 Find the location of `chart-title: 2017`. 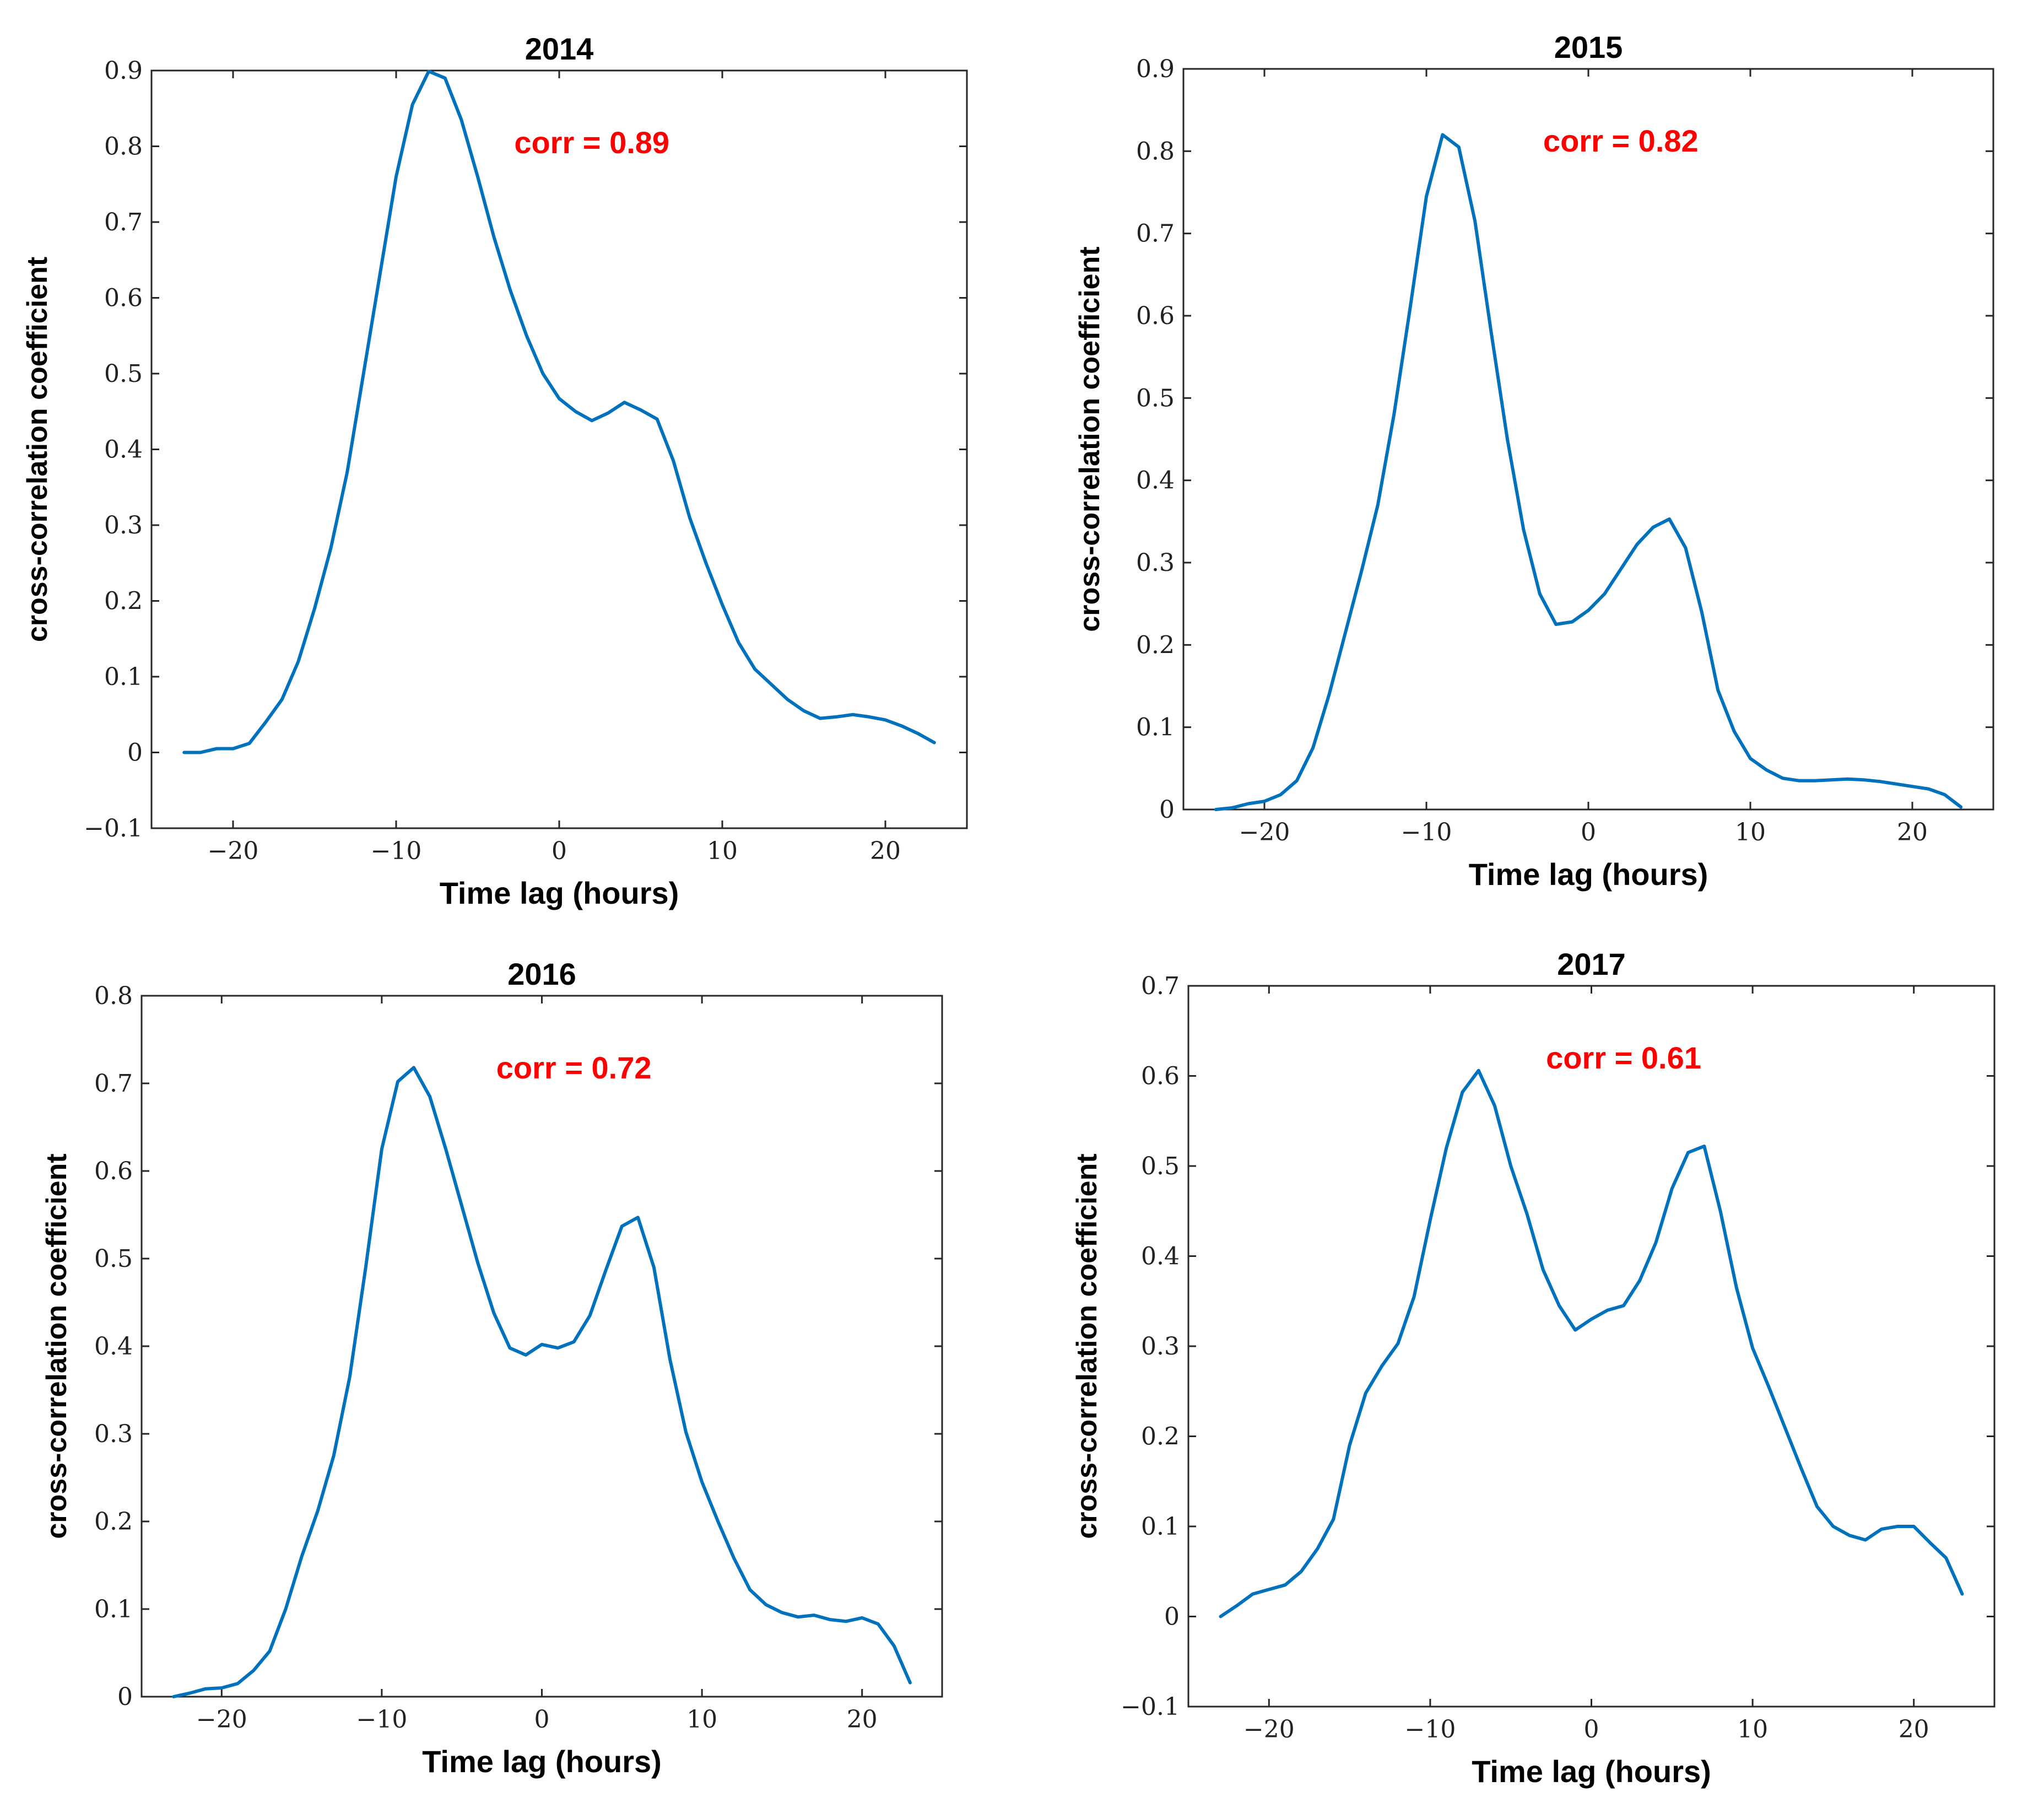

chart-title: 2017 is located at coordinates (1591, 964).